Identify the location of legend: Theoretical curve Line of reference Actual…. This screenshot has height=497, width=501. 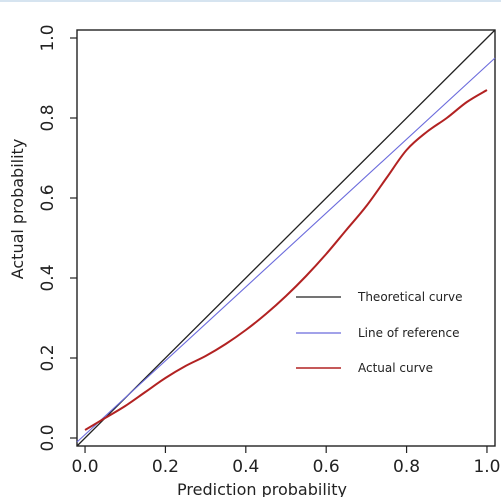
(379, 332).